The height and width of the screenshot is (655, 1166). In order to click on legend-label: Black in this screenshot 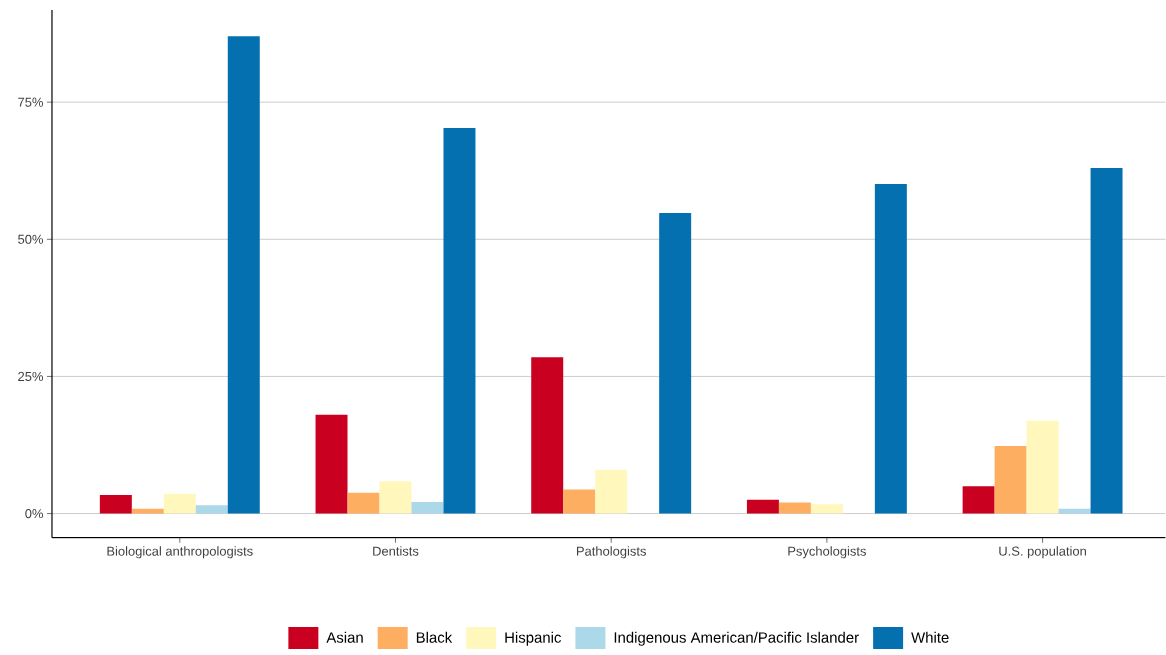, I will do `click(434, 637)`.